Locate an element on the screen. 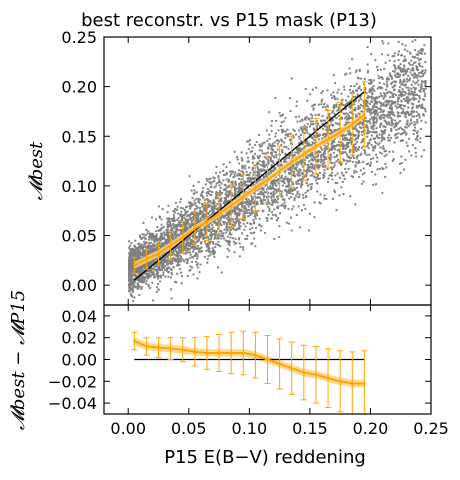 This screenshot has height=480, width=460. x-tick-label: 0.25 is located at coordinates (431, 428).